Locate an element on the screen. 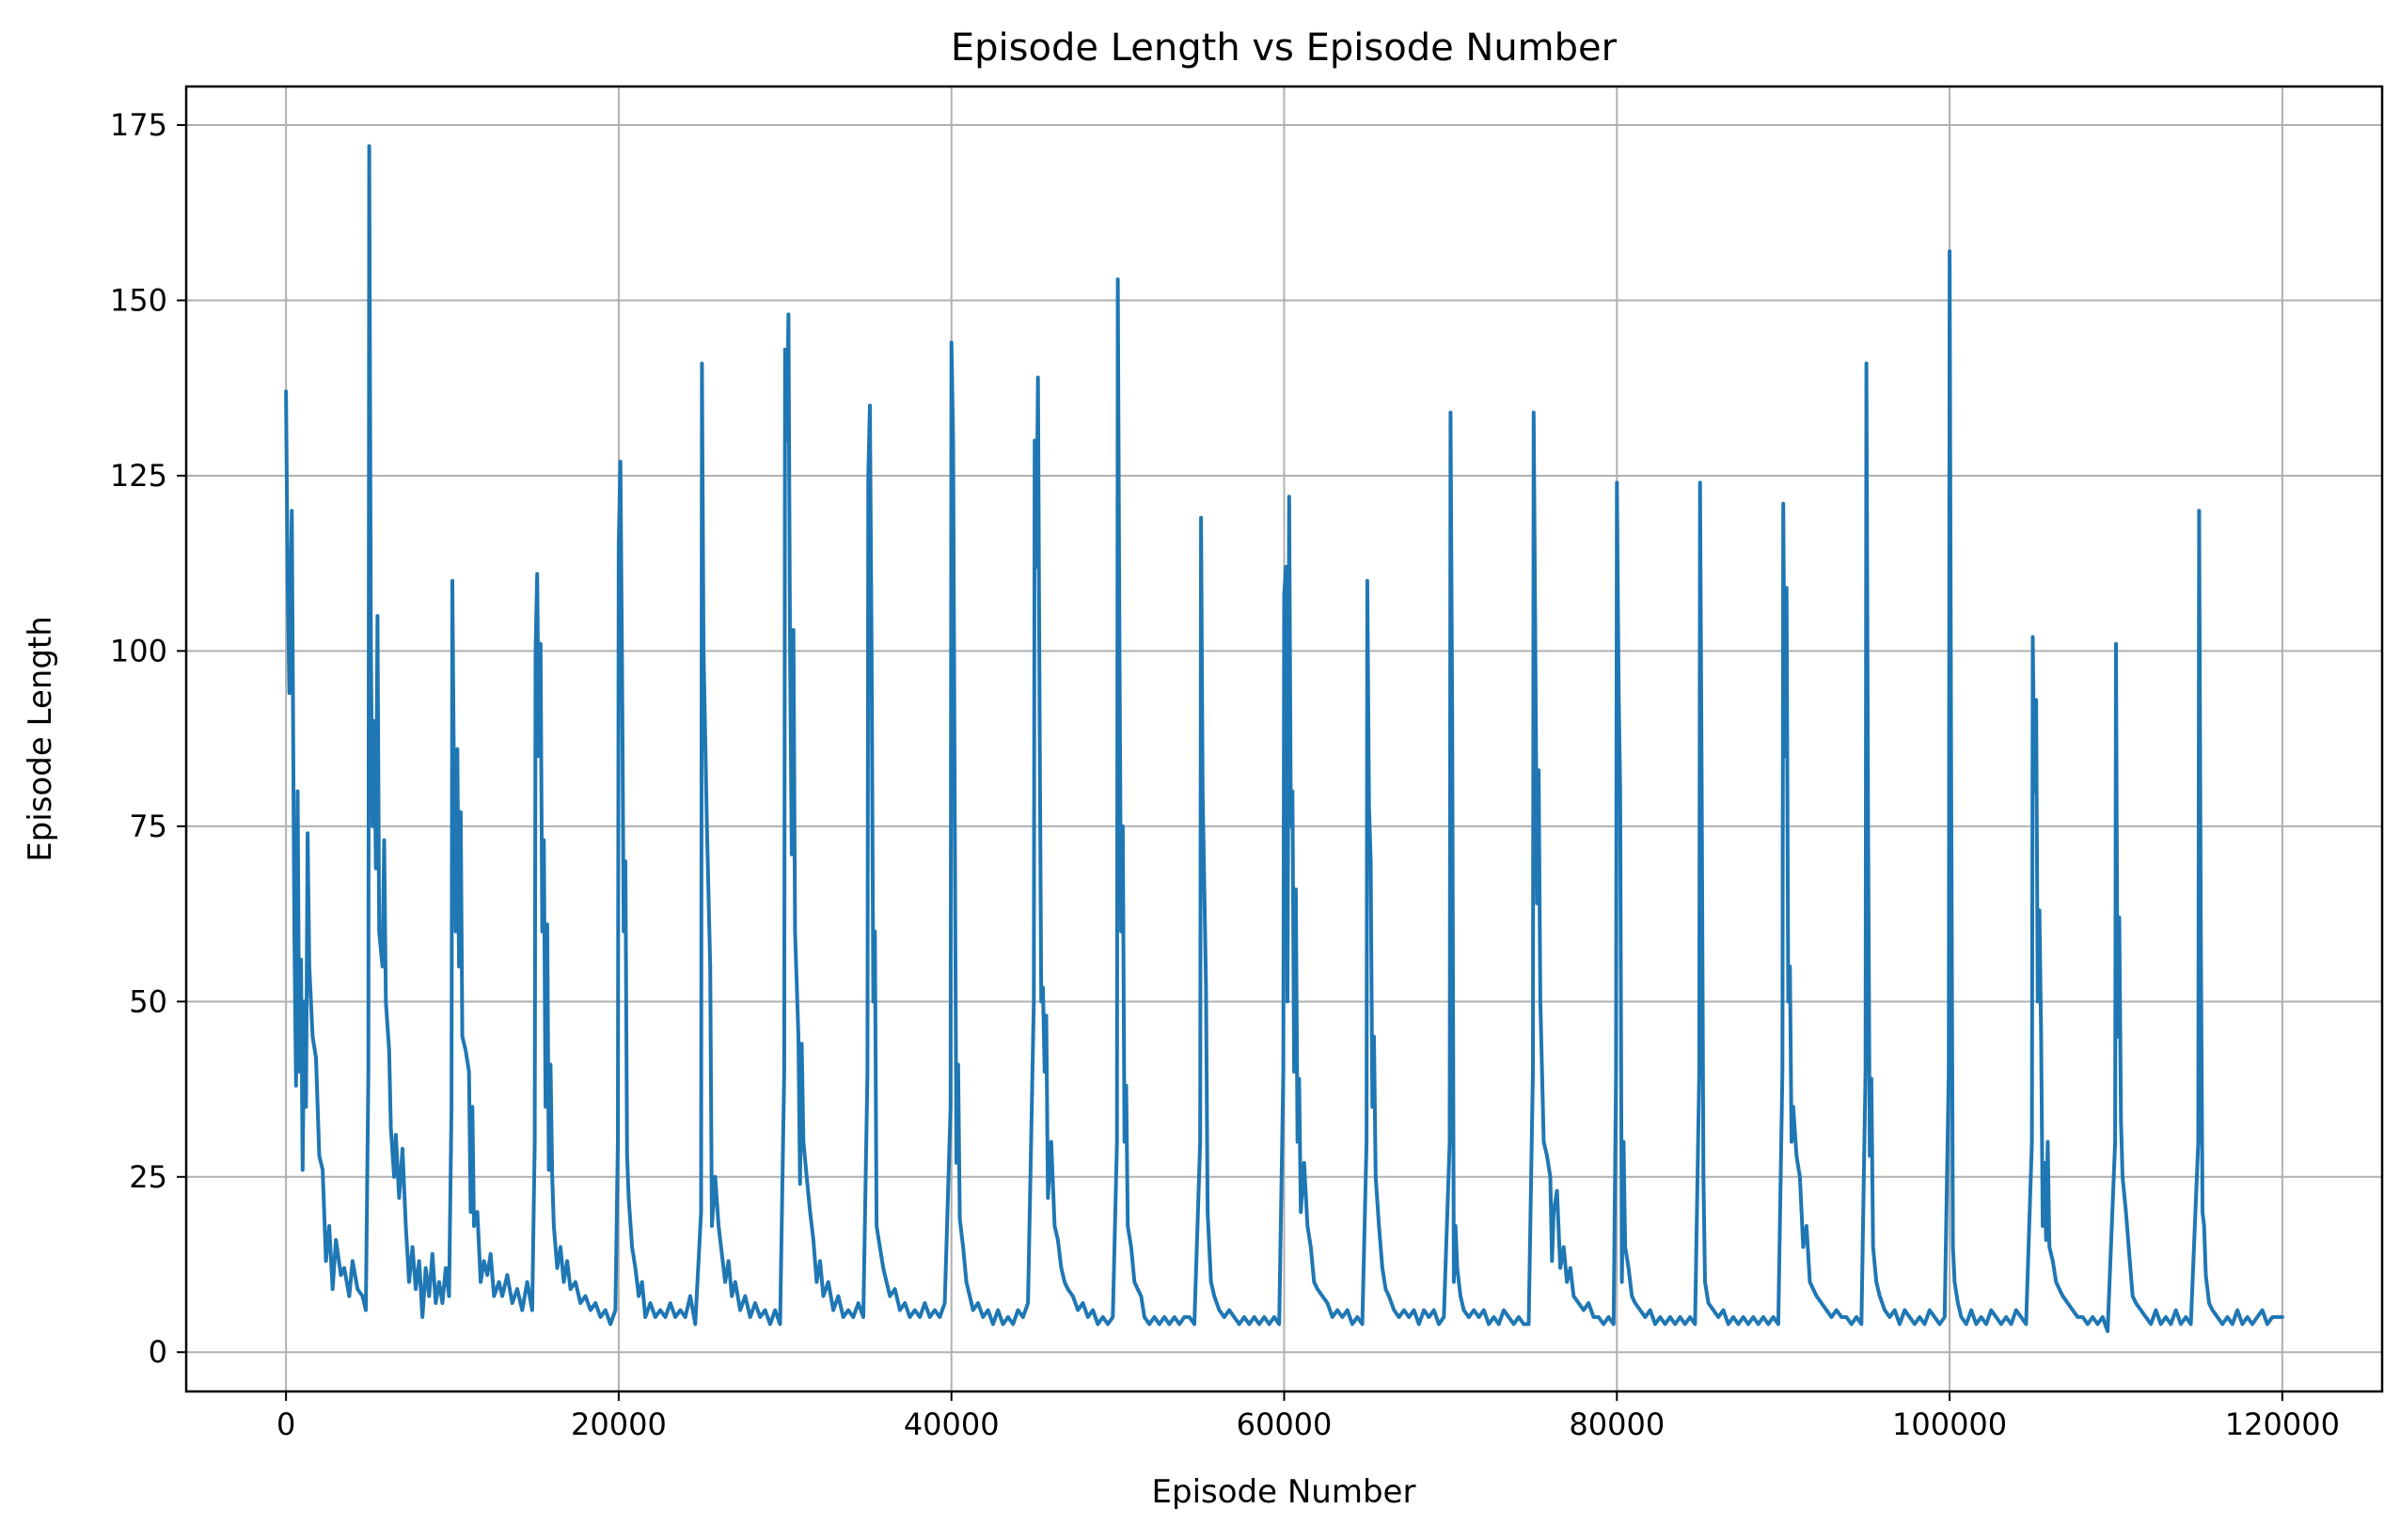 Image resolution: width=2400 pixels, height=1540 pixels. y-tick-label: 0 is located at coordinates (158, 1352).